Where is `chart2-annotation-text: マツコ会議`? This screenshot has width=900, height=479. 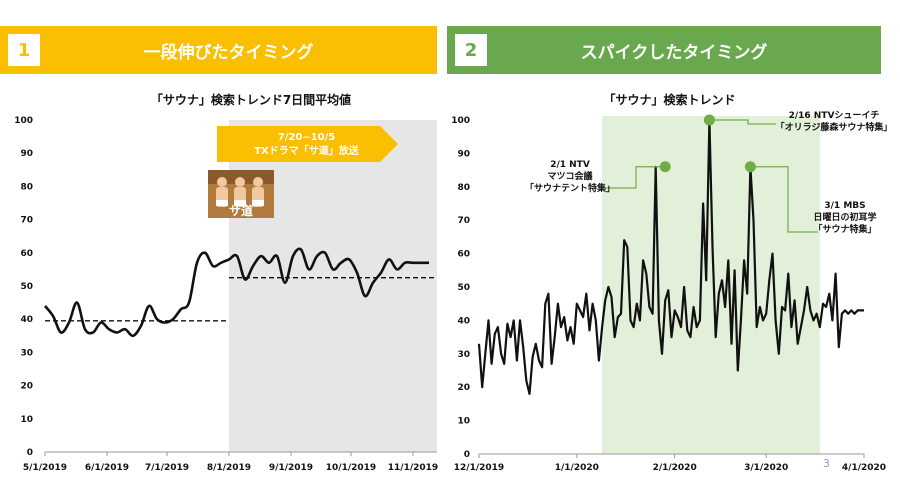 chart2-annotation-text: マツコ会議 is located at coordinates (569, 176).